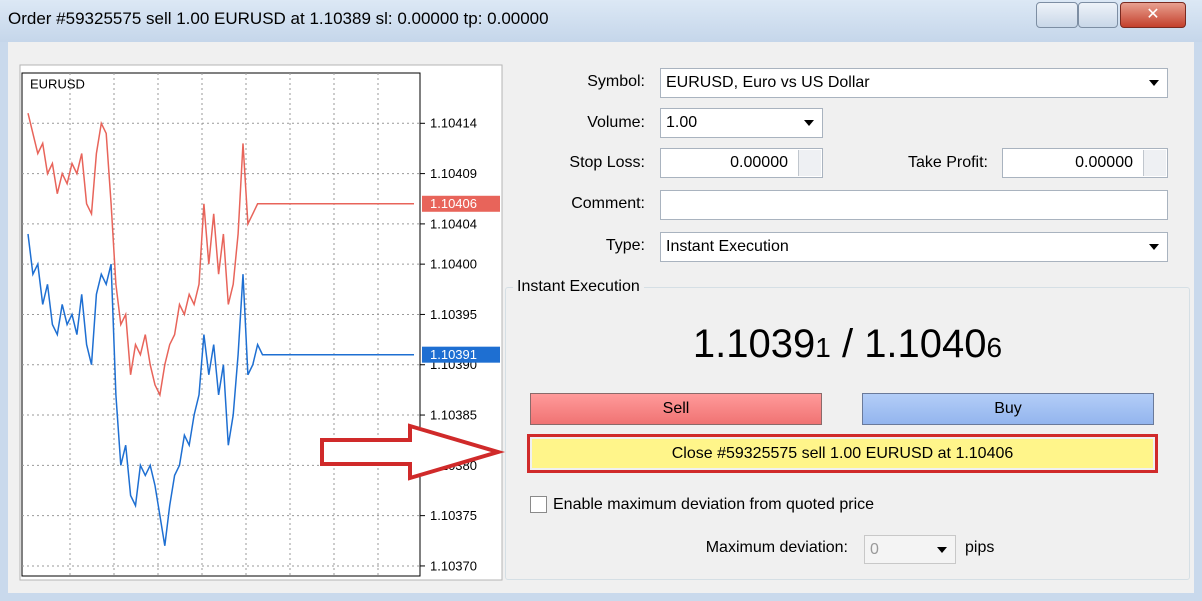 The image size is (1202, 601). Describe the element at coordinates (759, 162) in the screenshot. I see `stop-loss-value: 0.00000` at that location.